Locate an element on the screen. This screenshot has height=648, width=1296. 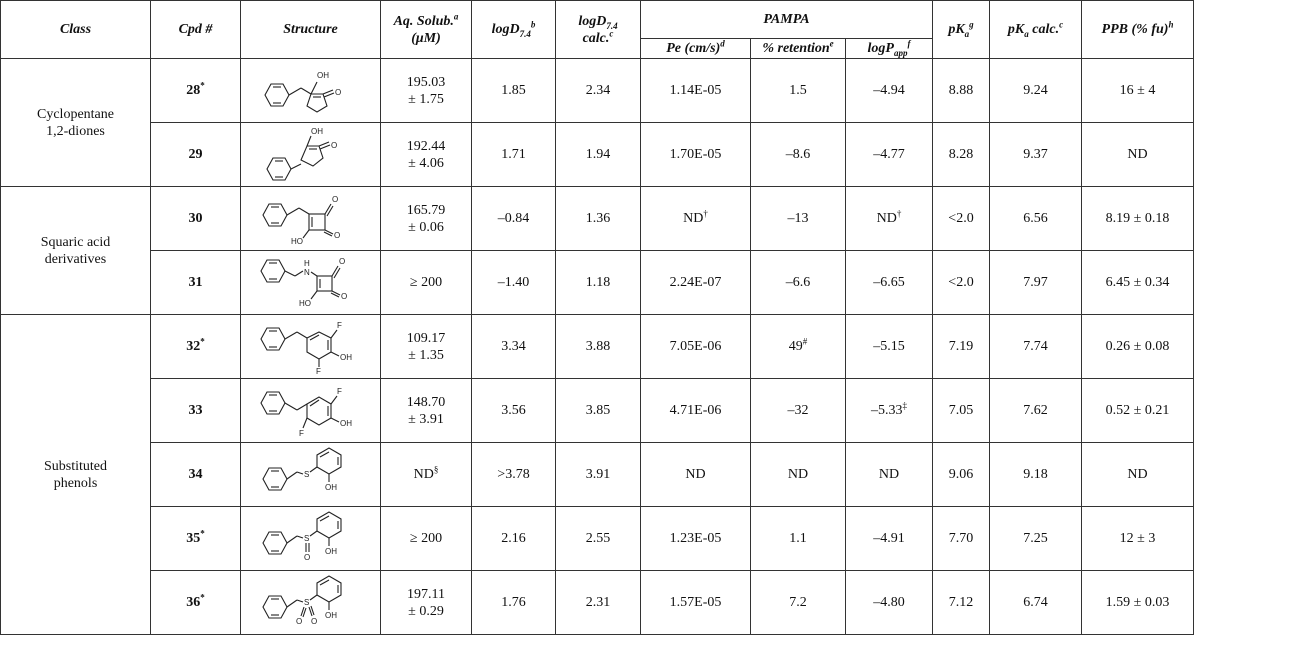
pka-calc: 7.74 is located at coordinates (1035, 346).